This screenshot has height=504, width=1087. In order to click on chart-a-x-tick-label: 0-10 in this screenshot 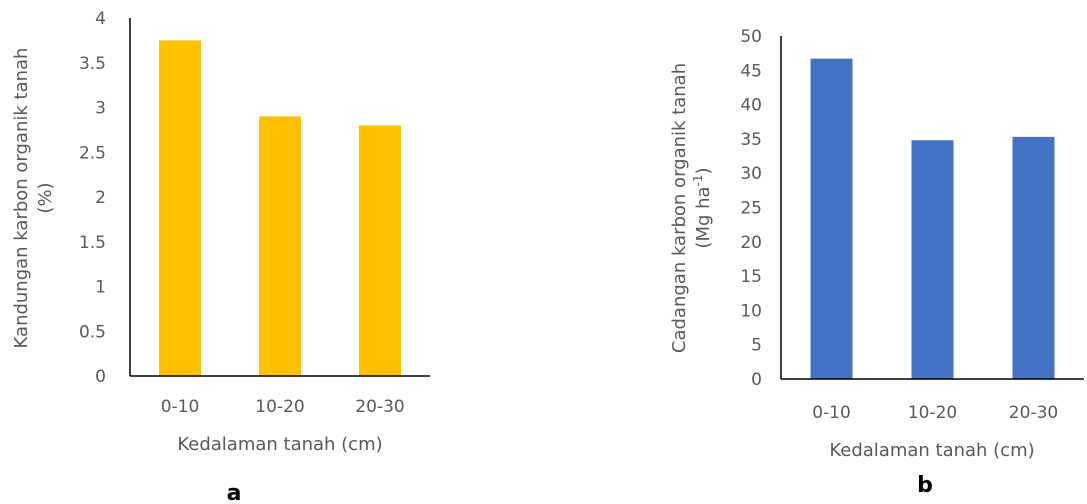, I will do `click(180, 407)`.